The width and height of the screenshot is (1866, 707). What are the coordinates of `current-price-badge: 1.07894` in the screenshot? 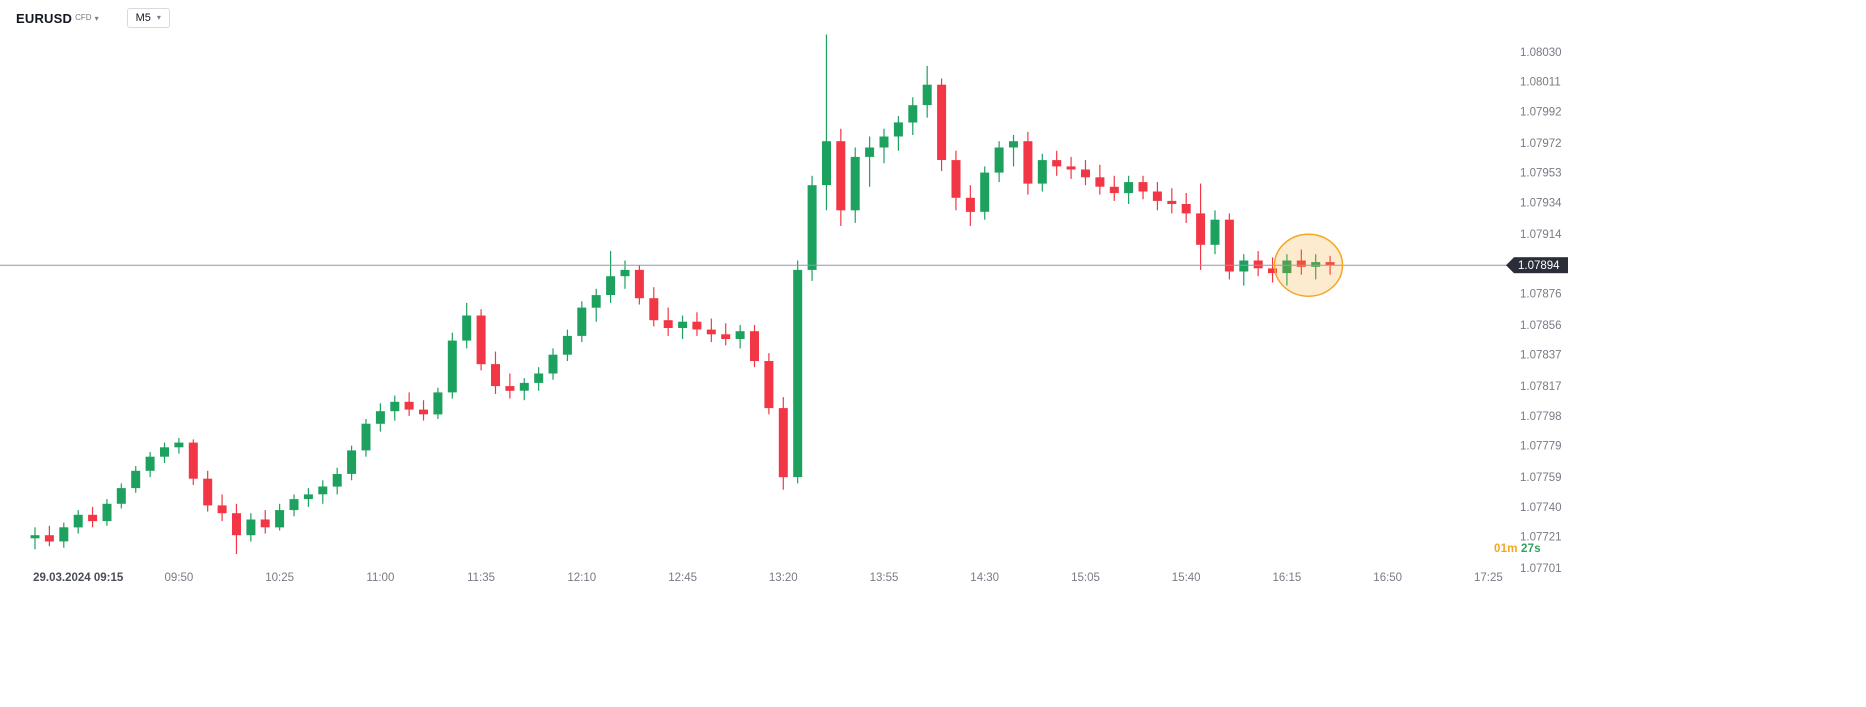 It's located at (1537, 265).